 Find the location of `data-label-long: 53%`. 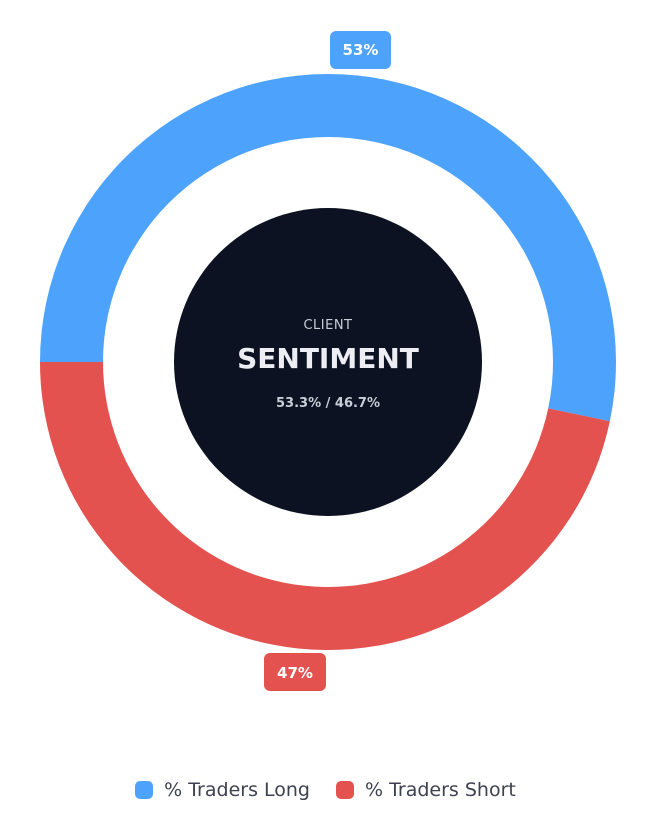

data-label-long: 53% is located at coordinates (360, 50).